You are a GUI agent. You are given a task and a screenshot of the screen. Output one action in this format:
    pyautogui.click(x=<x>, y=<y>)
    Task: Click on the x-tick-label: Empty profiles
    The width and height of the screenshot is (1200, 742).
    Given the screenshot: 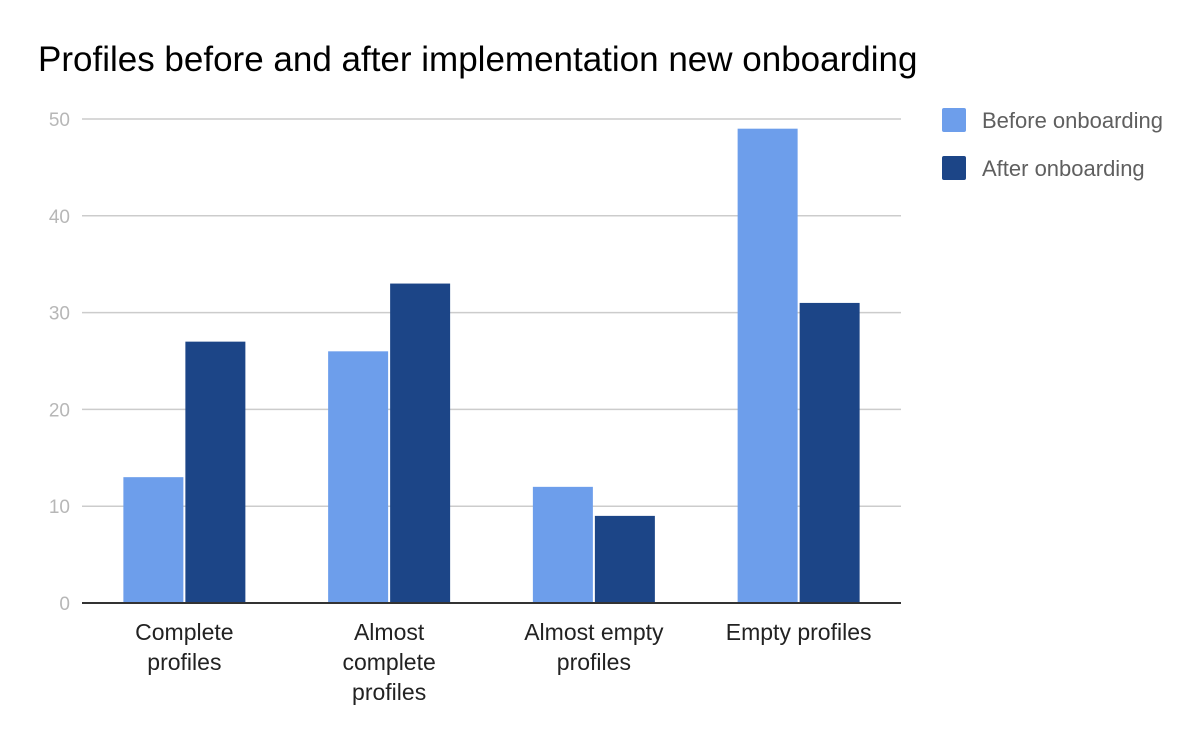 What is the action you would take?
    pyautogui.click(x=799, y=632)
    